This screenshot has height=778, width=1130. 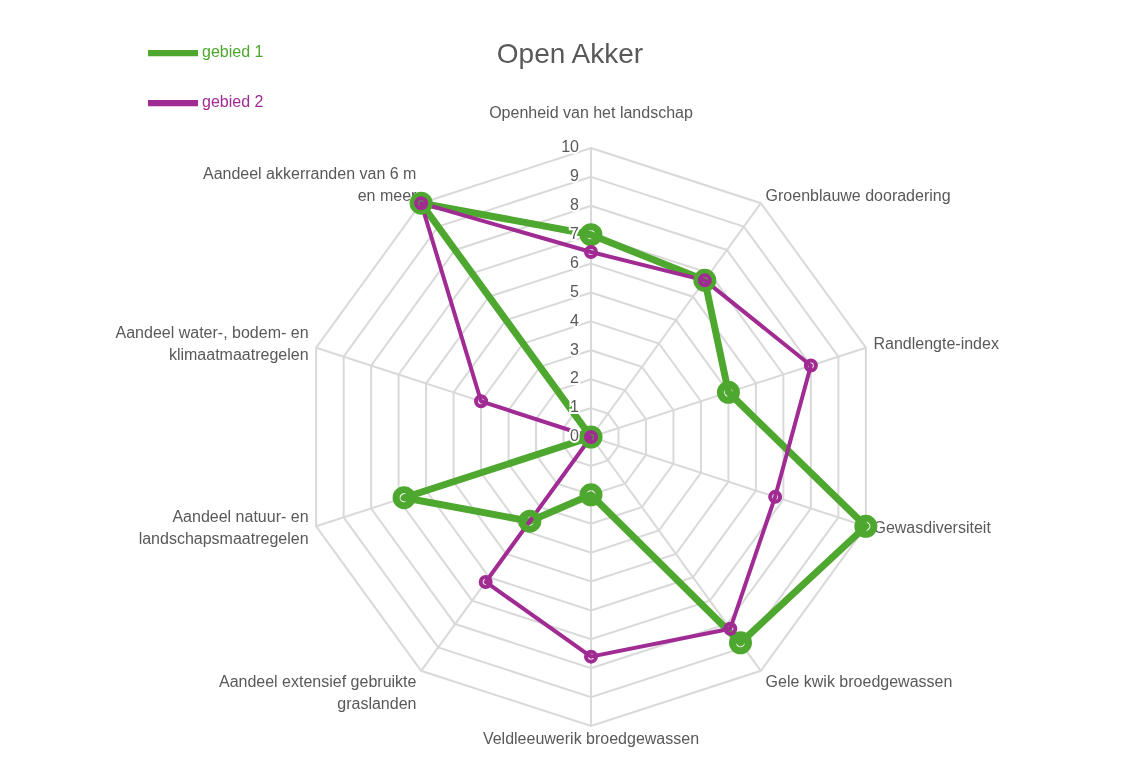 I want to click on spoke-label: Groenblauwe dooradering, so click(x=858, y=195).